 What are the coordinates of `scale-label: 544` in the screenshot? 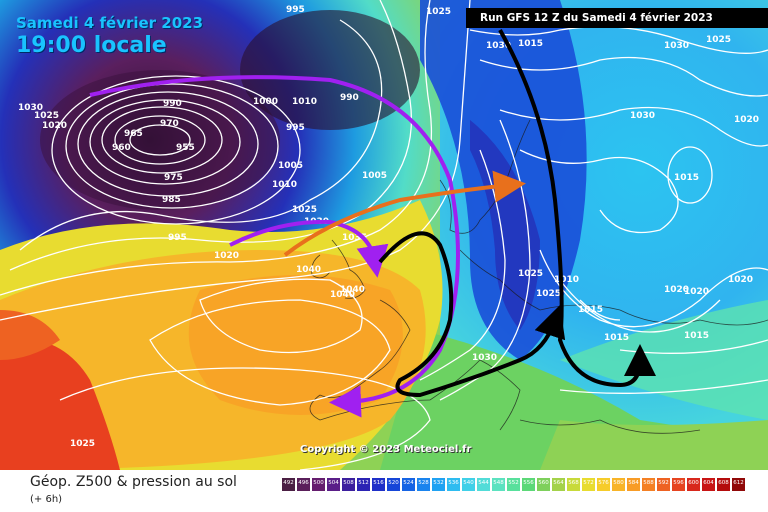 It's located at (483, 483).